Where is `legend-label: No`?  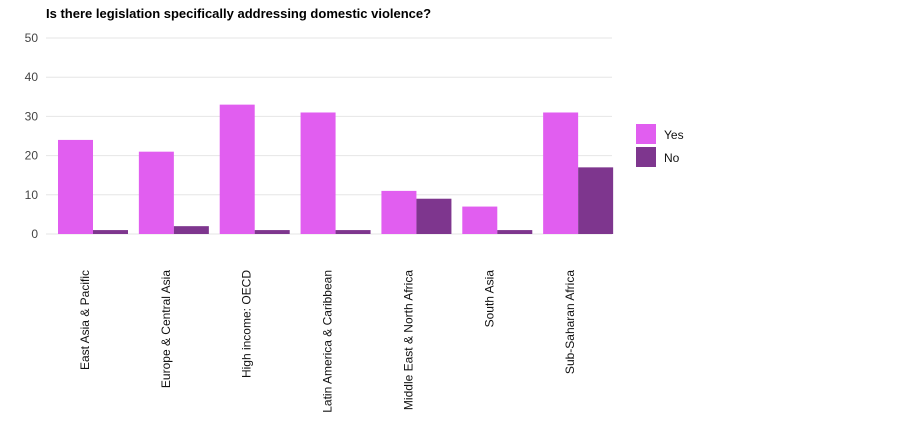 legend-label: No is located at coordinates (672, 158).